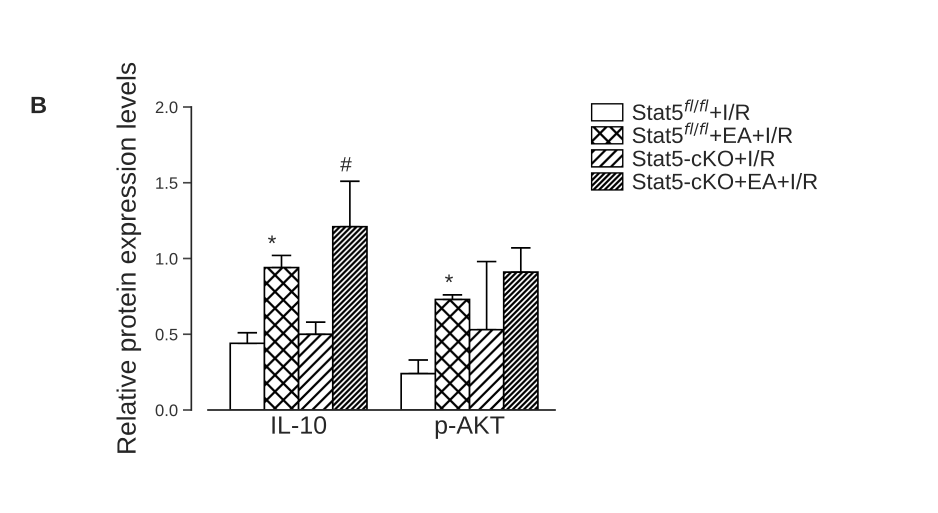 The height and width of the screenshot is (513, 938). Describe the element at coordinates (167, 183) in the screenshot. I see `y-tick-label: 1.5` at that location.